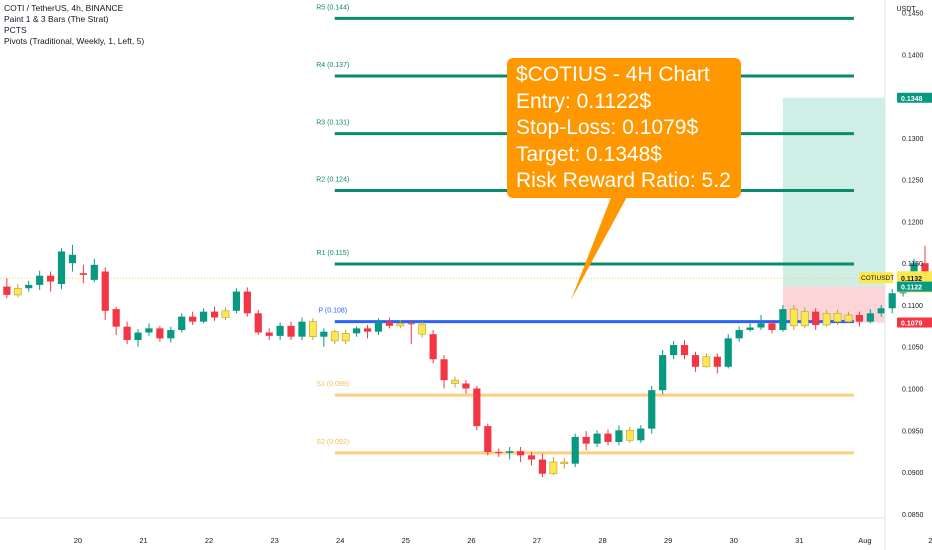  What do you see at coordinates (913, 515) in the screenshot?
I see `y-tick-label: 0.0850` at bounding box center [913, 515].